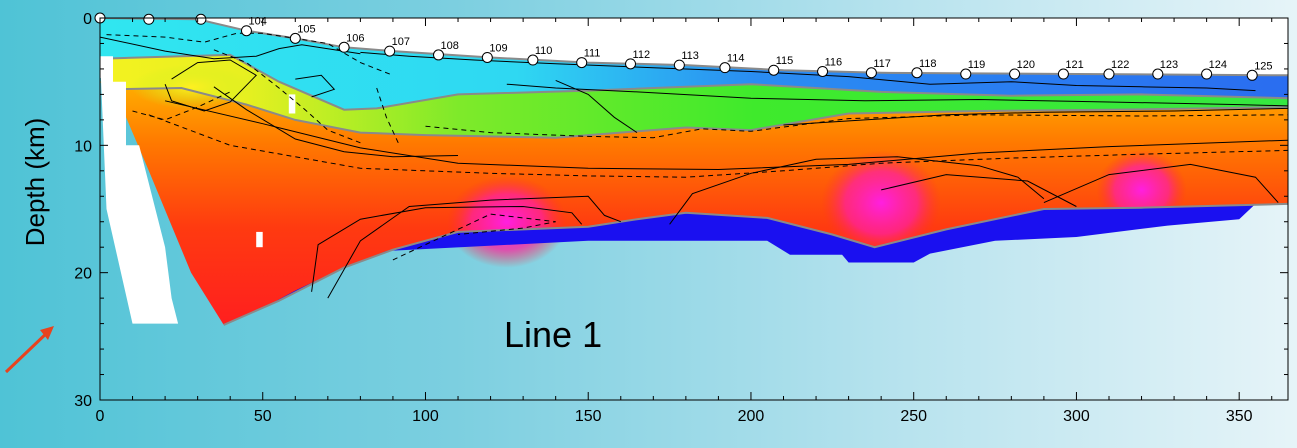 This screenshot has height=448, width=1297. Describe the element at coordinates (882, 64) in the screenshot. I see `station-label-117: 117` at that location.